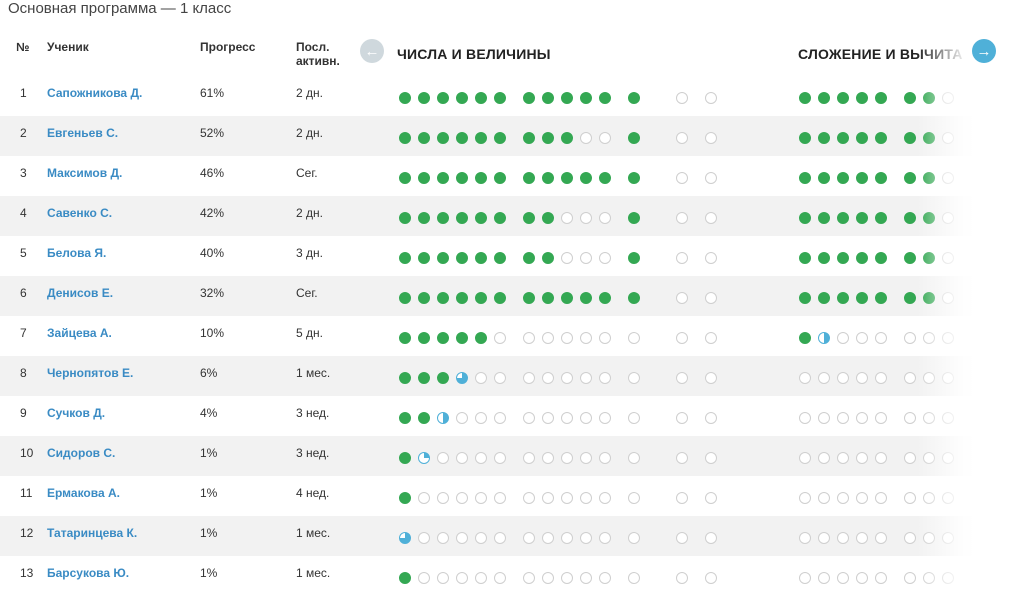 The height and width of the screenshot is (596, 1012). Describe the element at coordinates (92, 533) in the screenshot. I see `student-name-link: Татаринцева К.` at that location.